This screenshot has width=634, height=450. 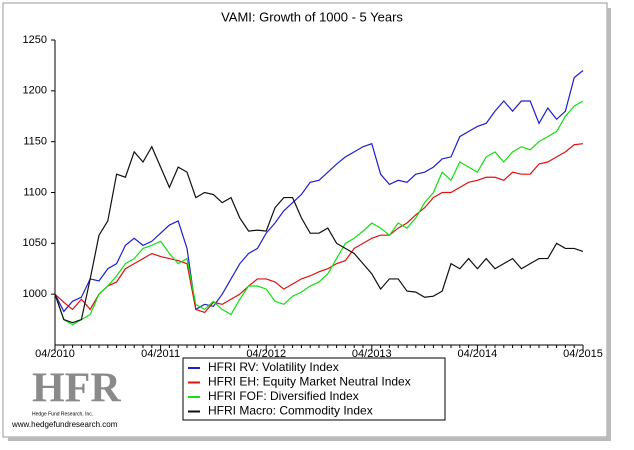 I want to click on x-tick-label: 04/2011, so click(x=160, y=354).